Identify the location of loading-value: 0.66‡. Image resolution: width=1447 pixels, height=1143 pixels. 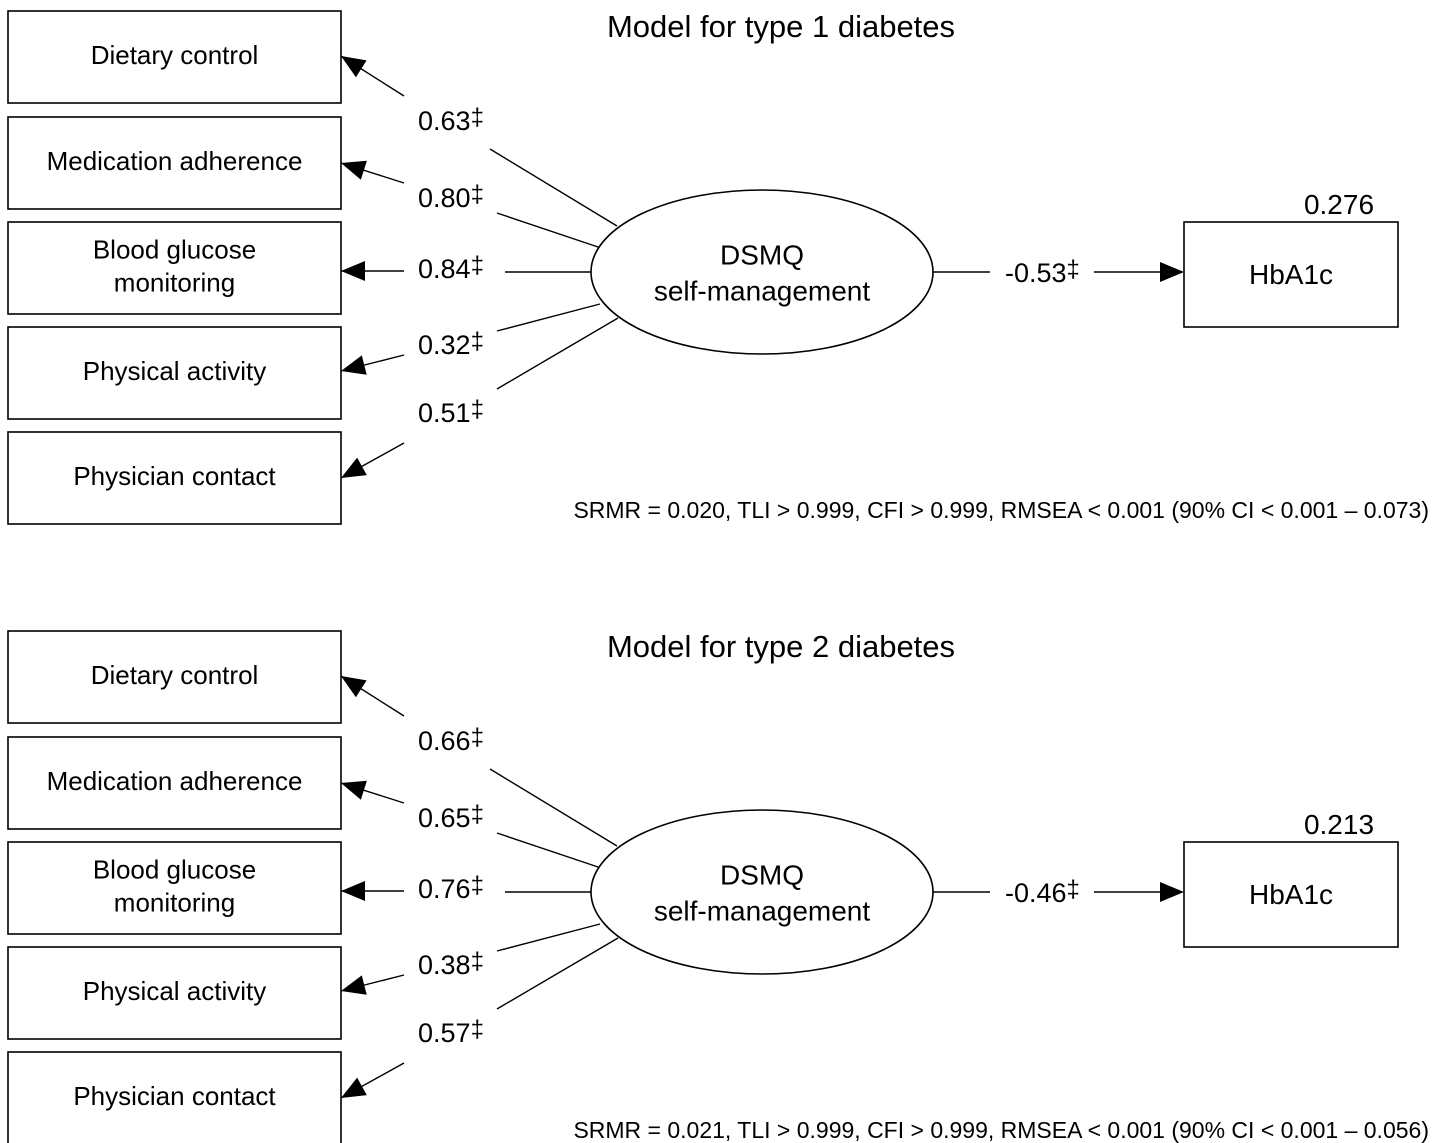
(451, 740).